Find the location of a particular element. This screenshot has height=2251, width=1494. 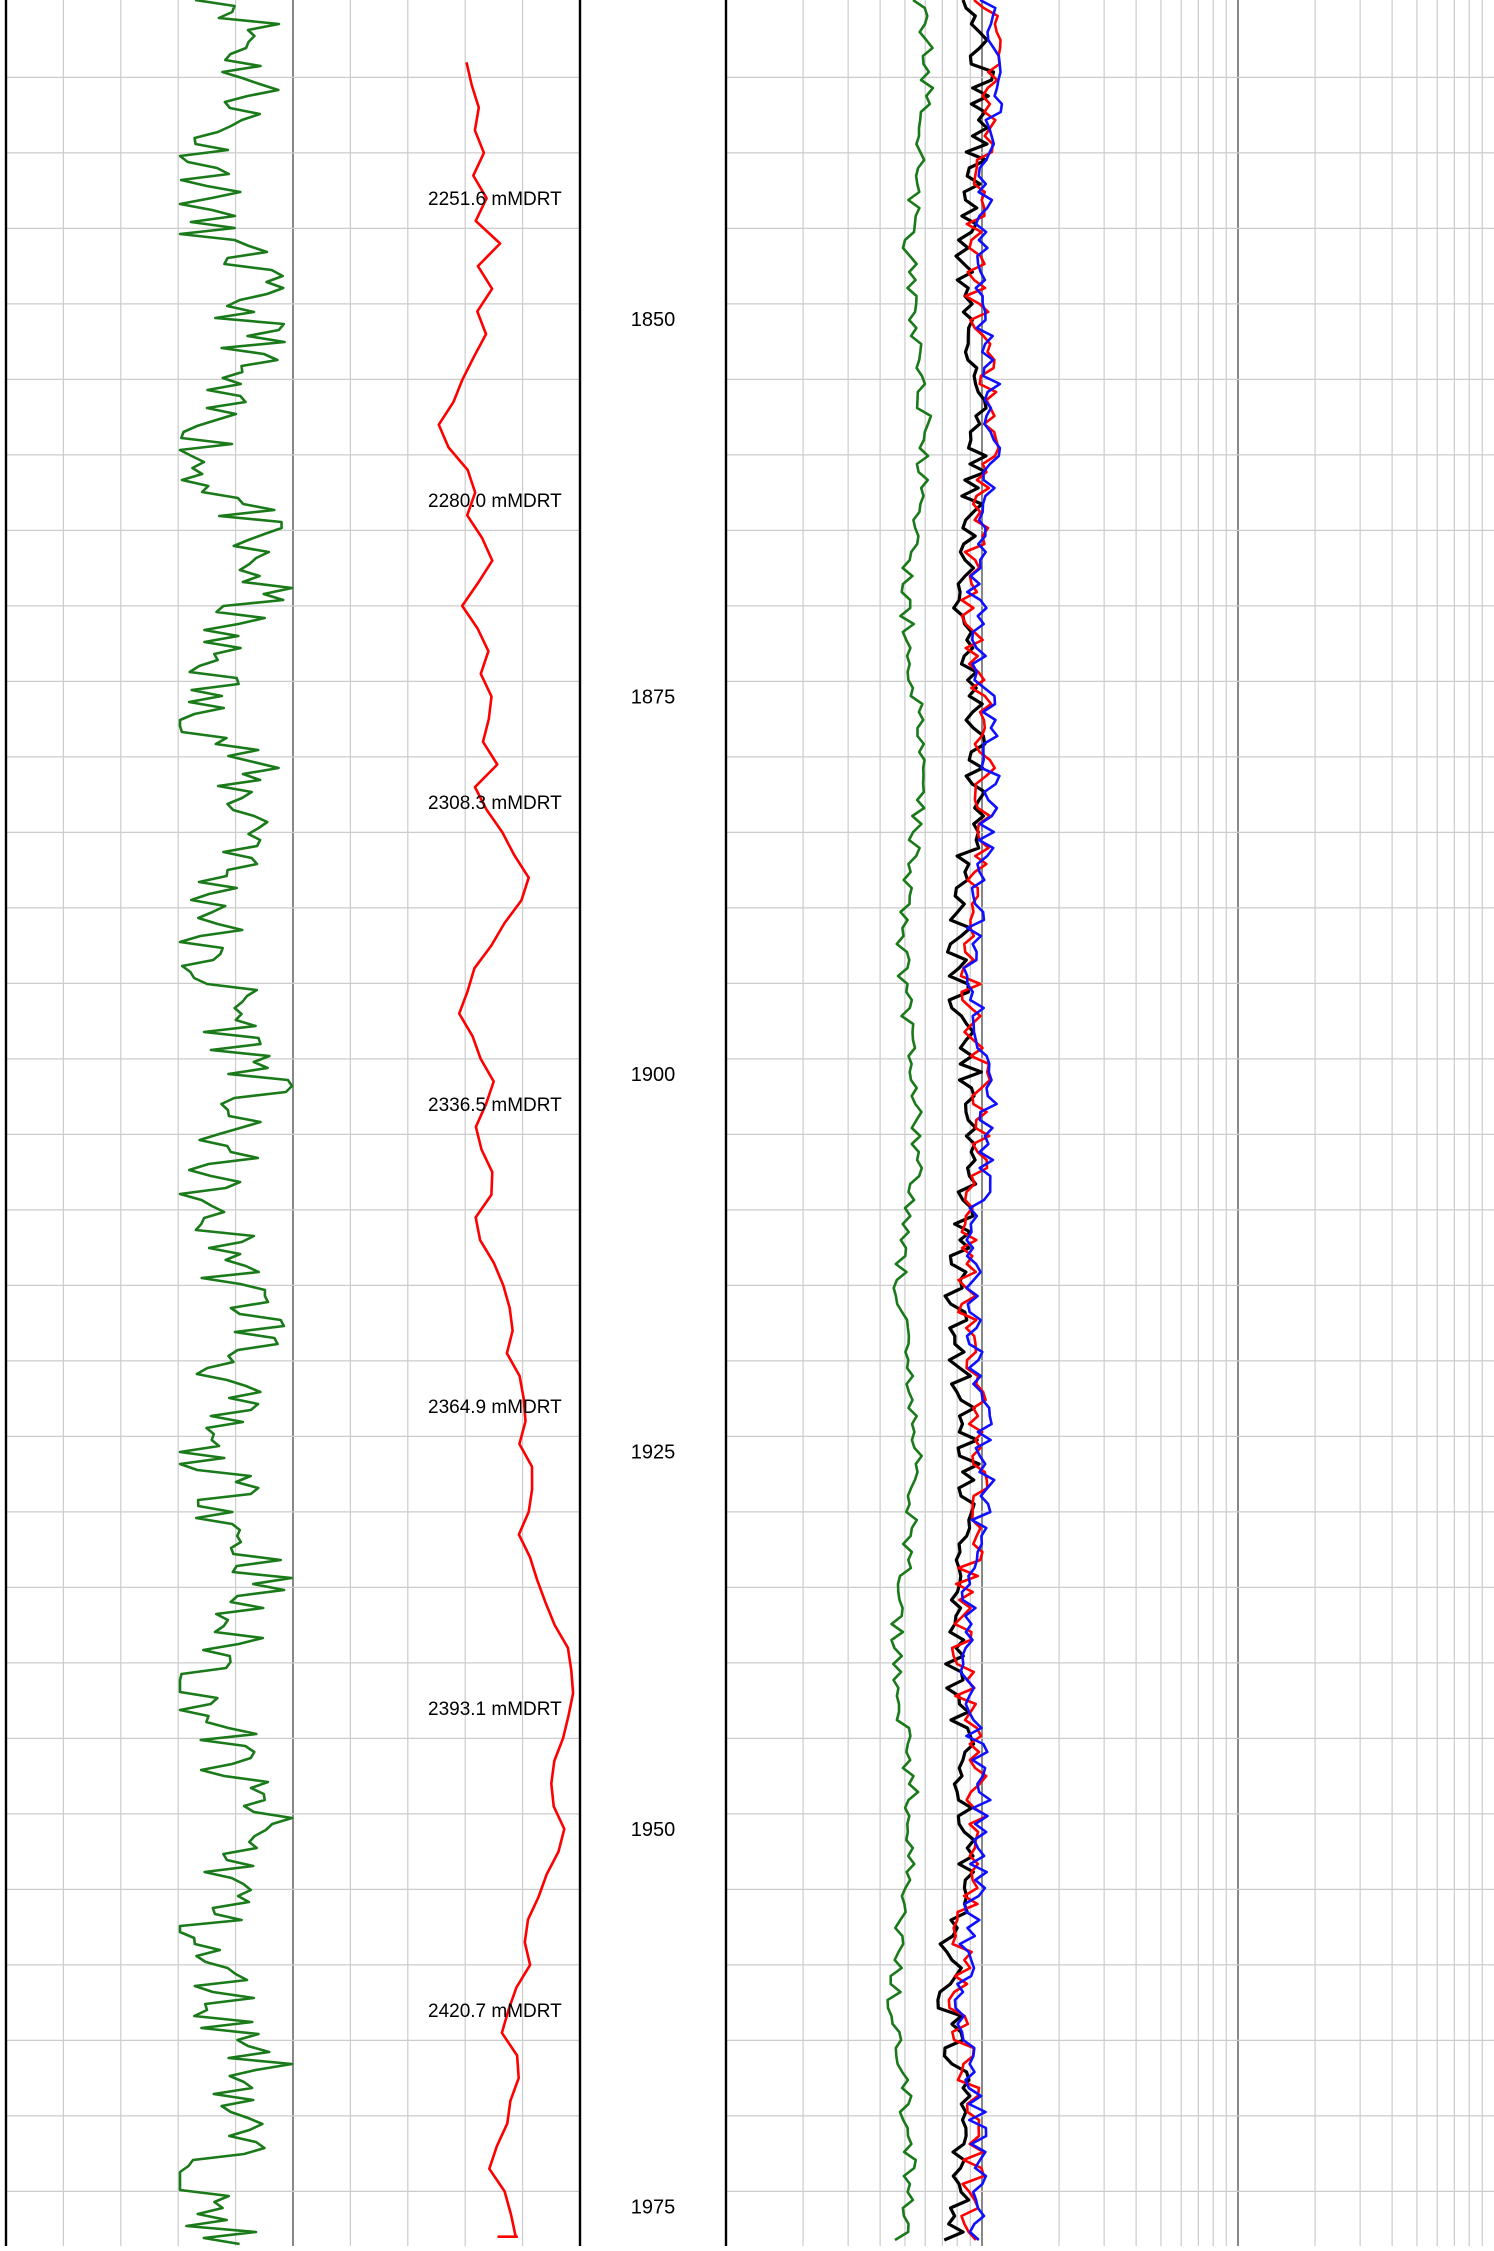

depth-label: 1975 is located at coordinates (653, 2208).